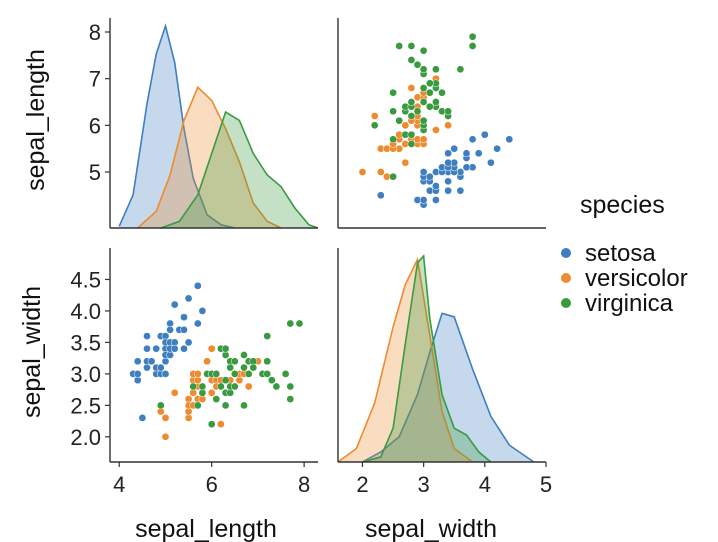 This screenshot has height=542, width=718. I want to click on kde-line-setosa-sepal_width, so click(448, 387).